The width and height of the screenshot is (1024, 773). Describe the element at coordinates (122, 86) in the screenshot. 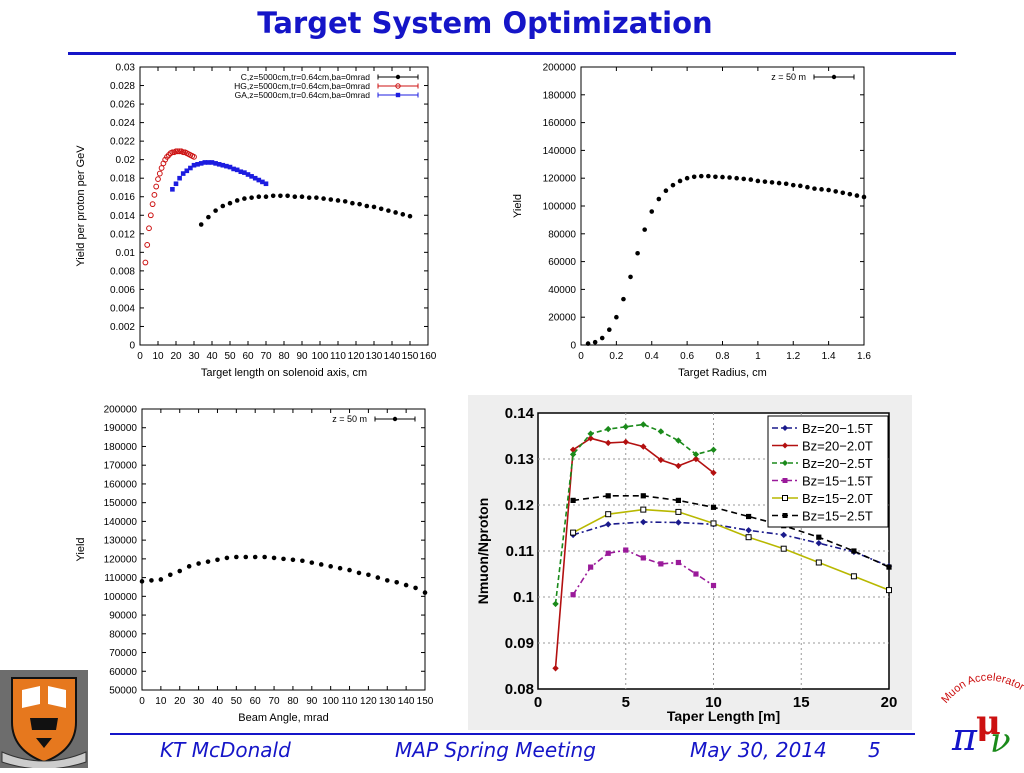

I see `y-tick-label: 0.028` at that location.